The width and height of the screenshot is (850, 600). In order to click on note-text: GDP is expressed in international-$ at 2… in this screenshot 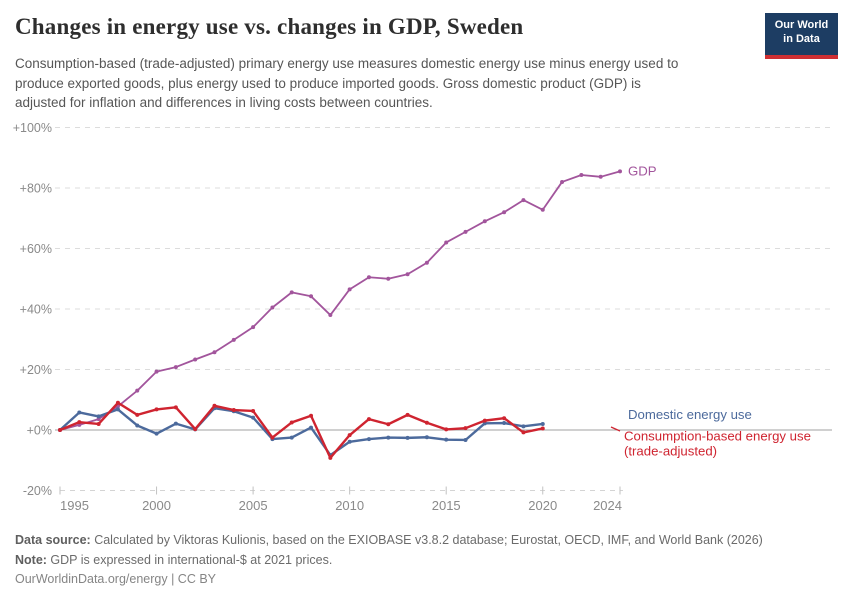, I will do `click(189, 559)`.